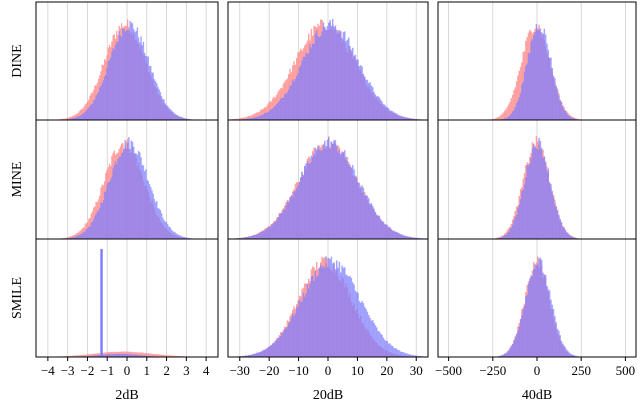 The width and height of the screenshot is (640, 403). What do you see at coordinates (206, 370) in the screenshot?
I see `x-tick-label: 4` at bounding box center [206, 370].